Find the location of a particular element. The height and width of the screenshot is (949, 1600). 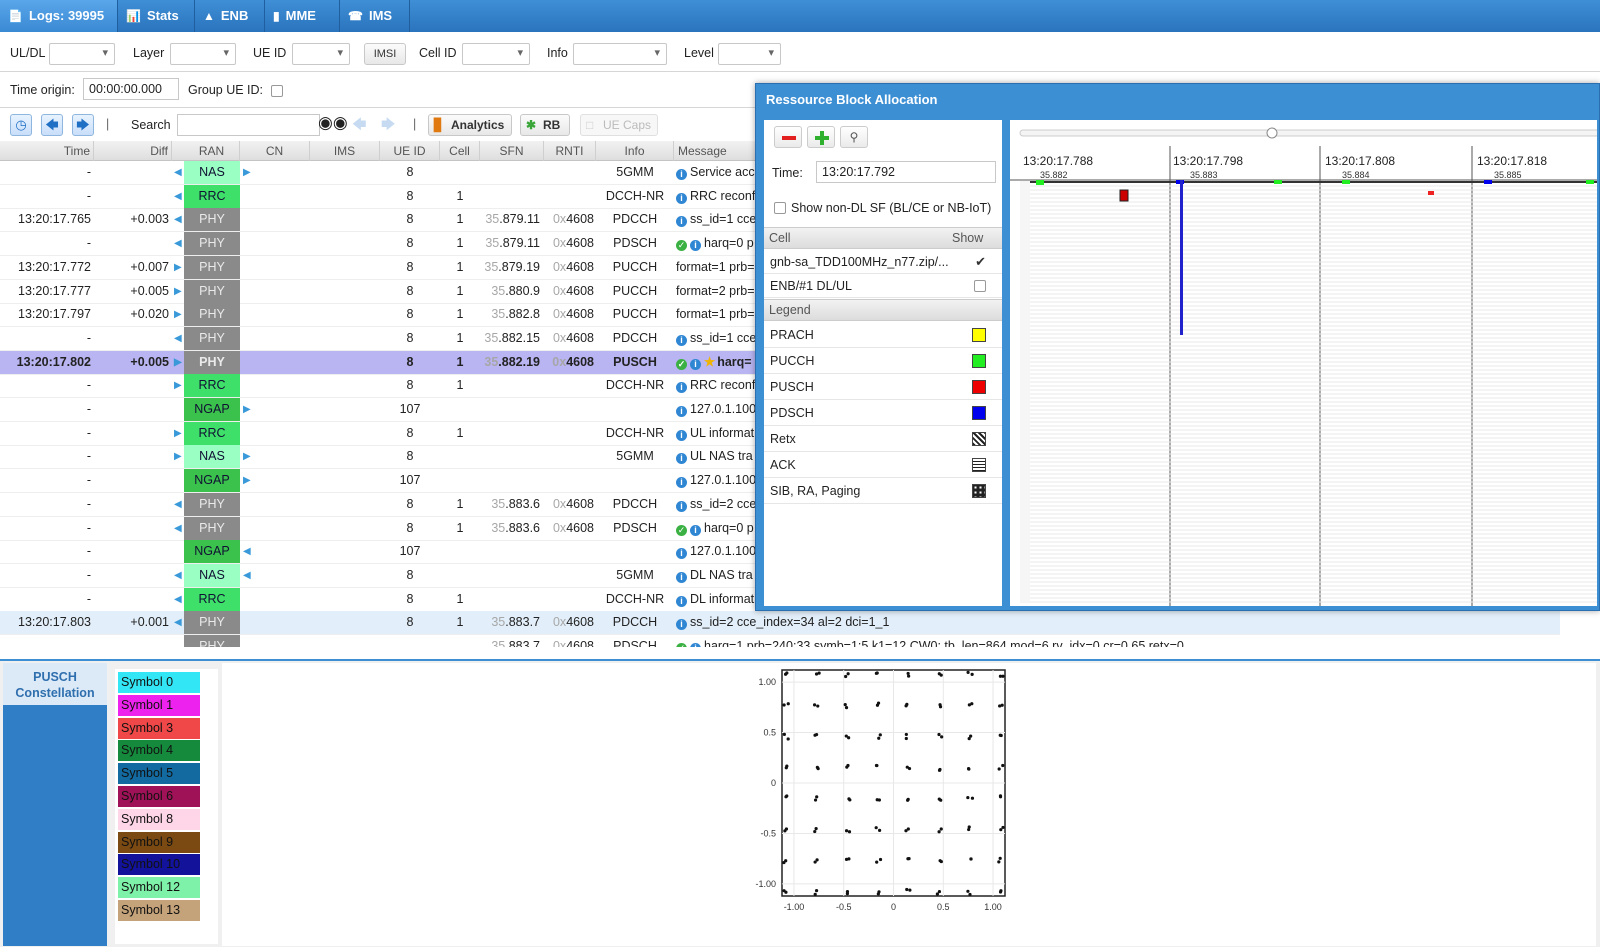

col-ran: RAN is located at coordinates (212, 151).